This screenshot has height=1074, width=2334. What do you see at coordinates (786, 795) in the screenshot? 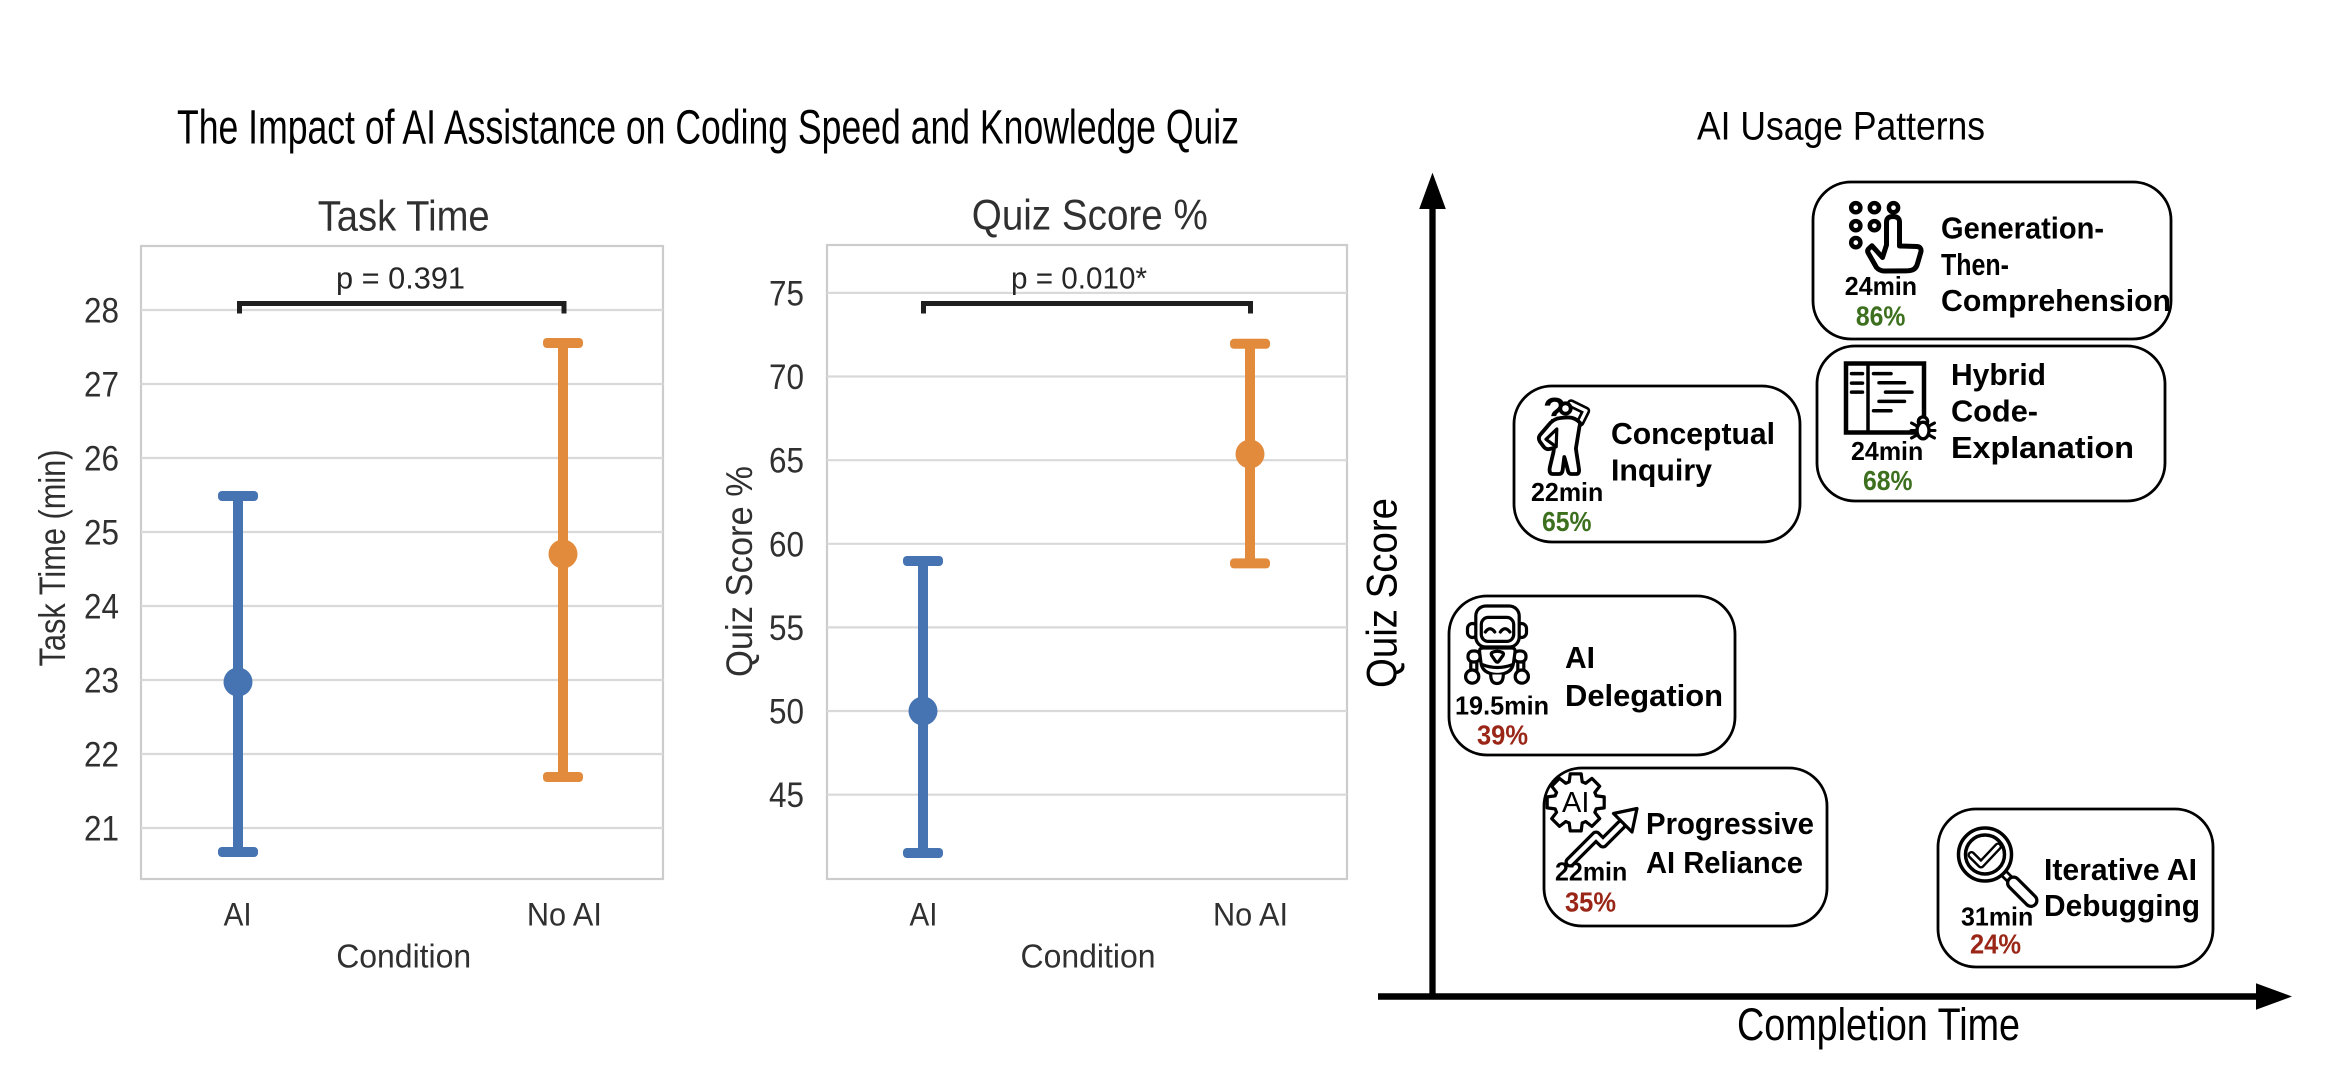
I see `svg-text: 45` at bounding box center [786, 795].